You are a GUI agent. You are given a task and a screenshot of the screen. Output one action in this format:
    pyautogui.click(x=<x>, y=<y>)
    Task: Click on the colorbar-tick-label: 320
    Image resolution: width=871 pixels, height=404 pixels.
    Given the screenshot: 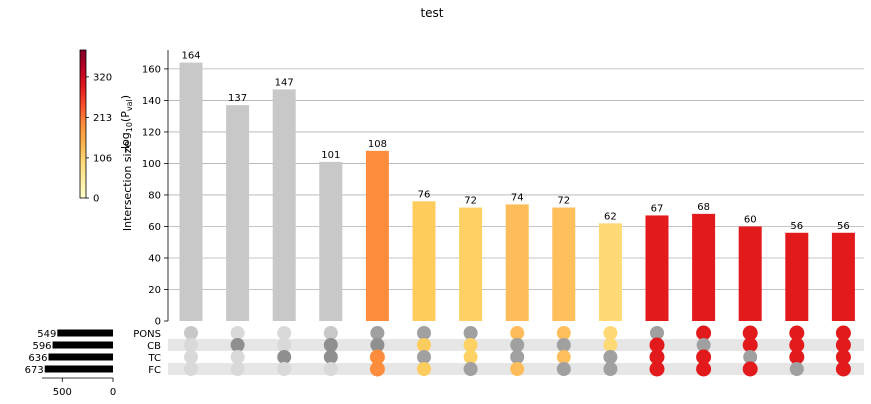 What is the action you would take?
    pyautogui.click(x=102, y=77)
    